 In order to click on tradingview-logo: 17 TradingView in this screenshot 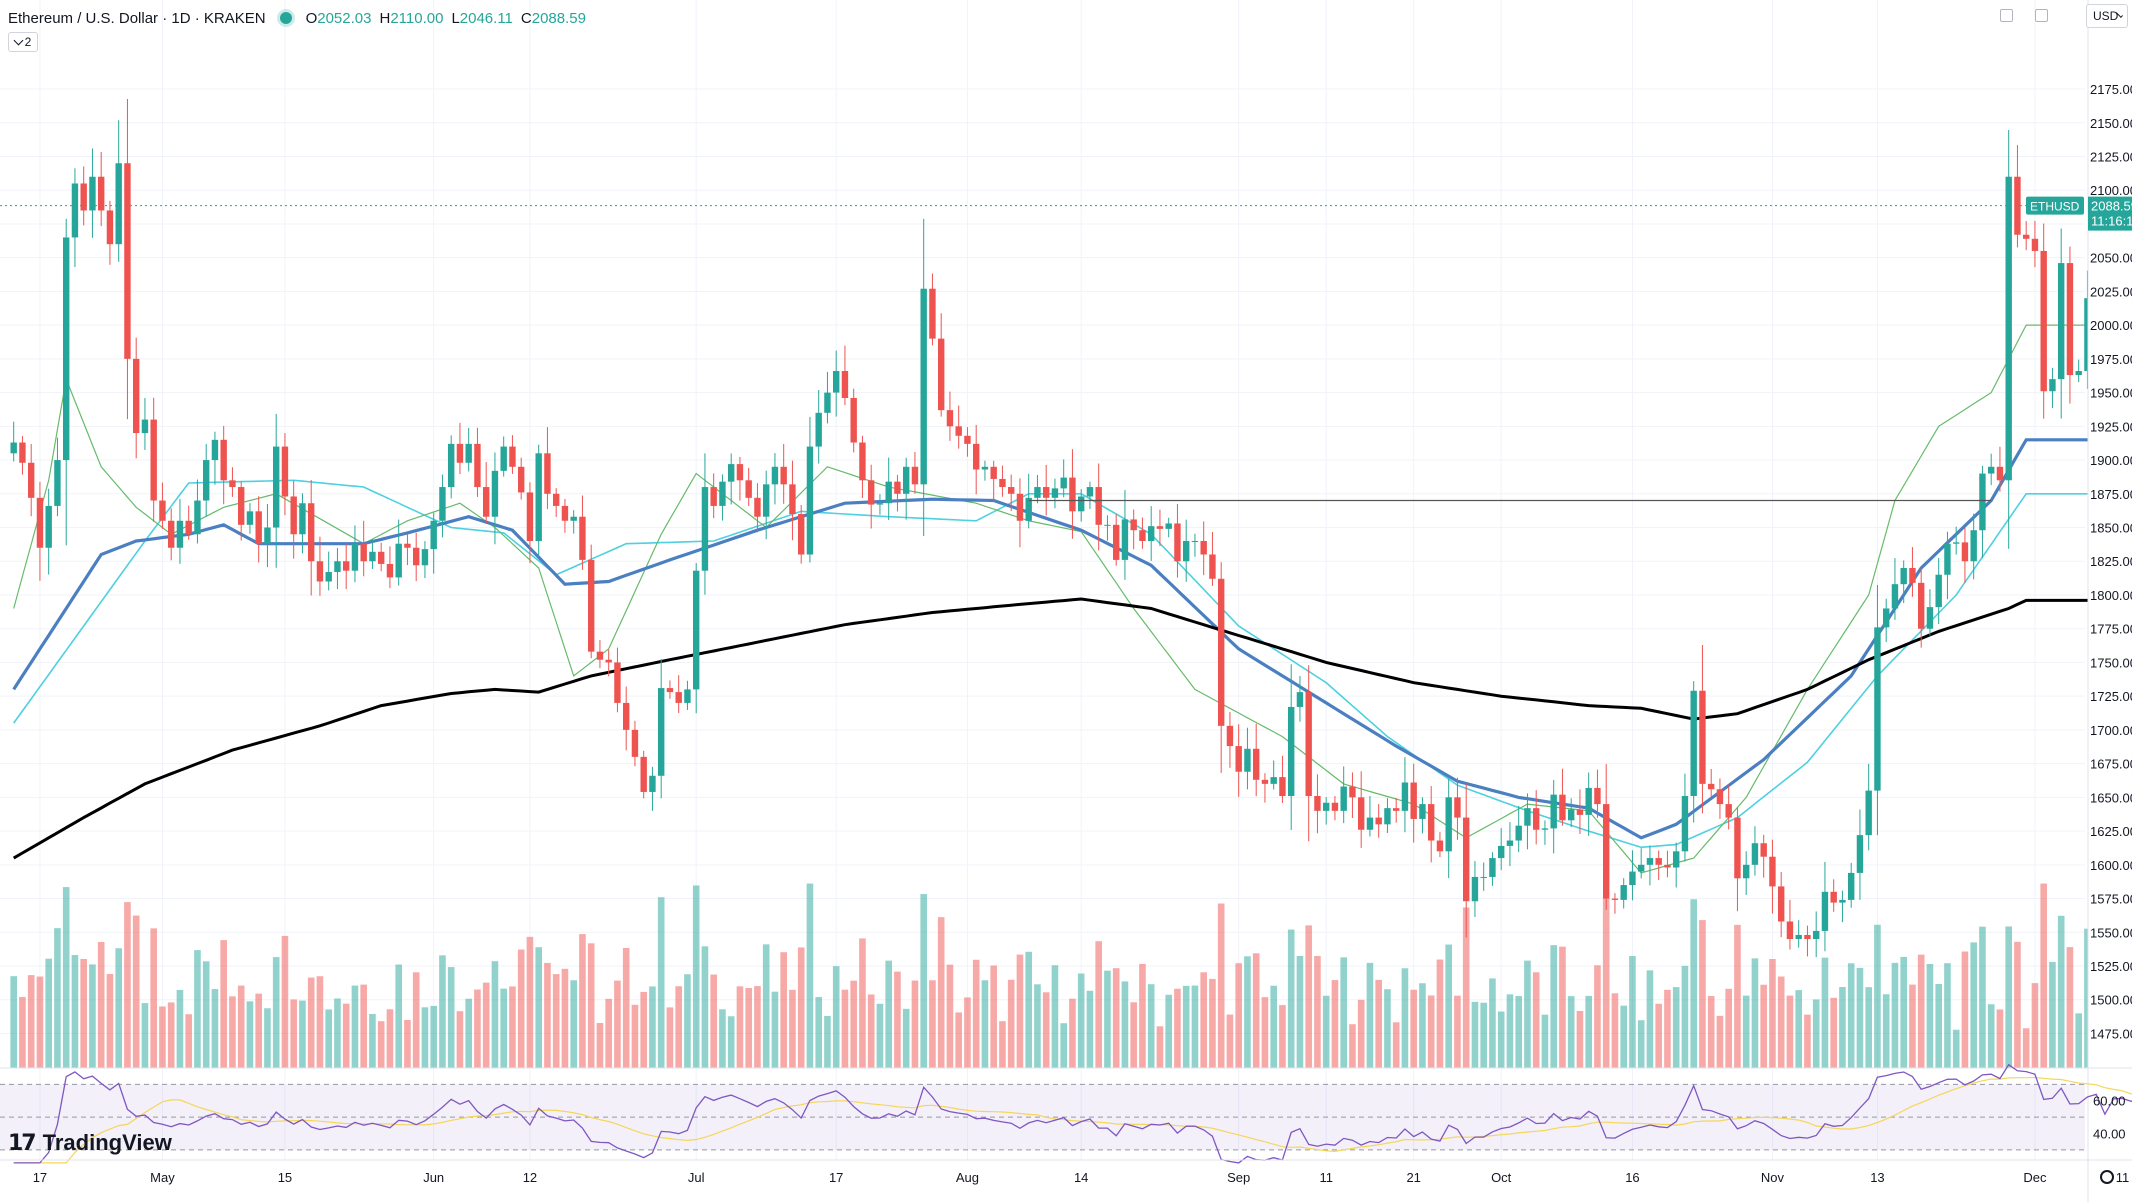, I will do `click(90, 1143)`.